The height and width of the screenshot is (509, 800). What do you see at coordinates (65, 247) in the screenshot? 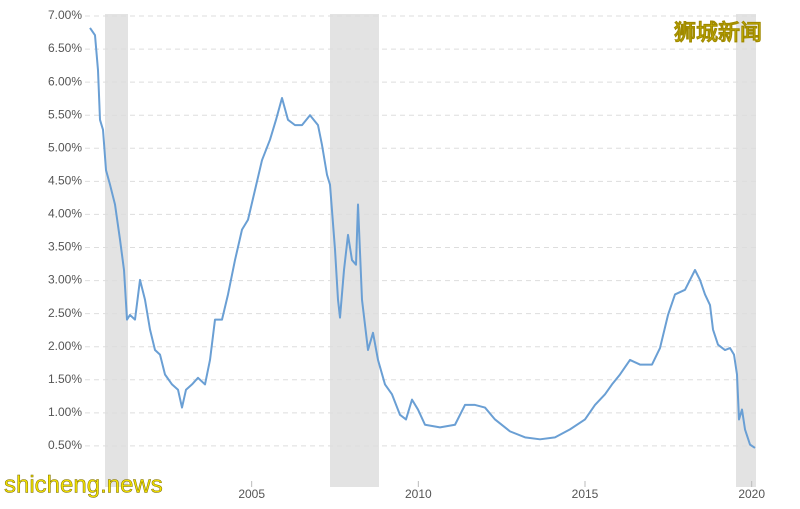
I see `y-tick-label: 3.50%` at bounding box center [65, 247].